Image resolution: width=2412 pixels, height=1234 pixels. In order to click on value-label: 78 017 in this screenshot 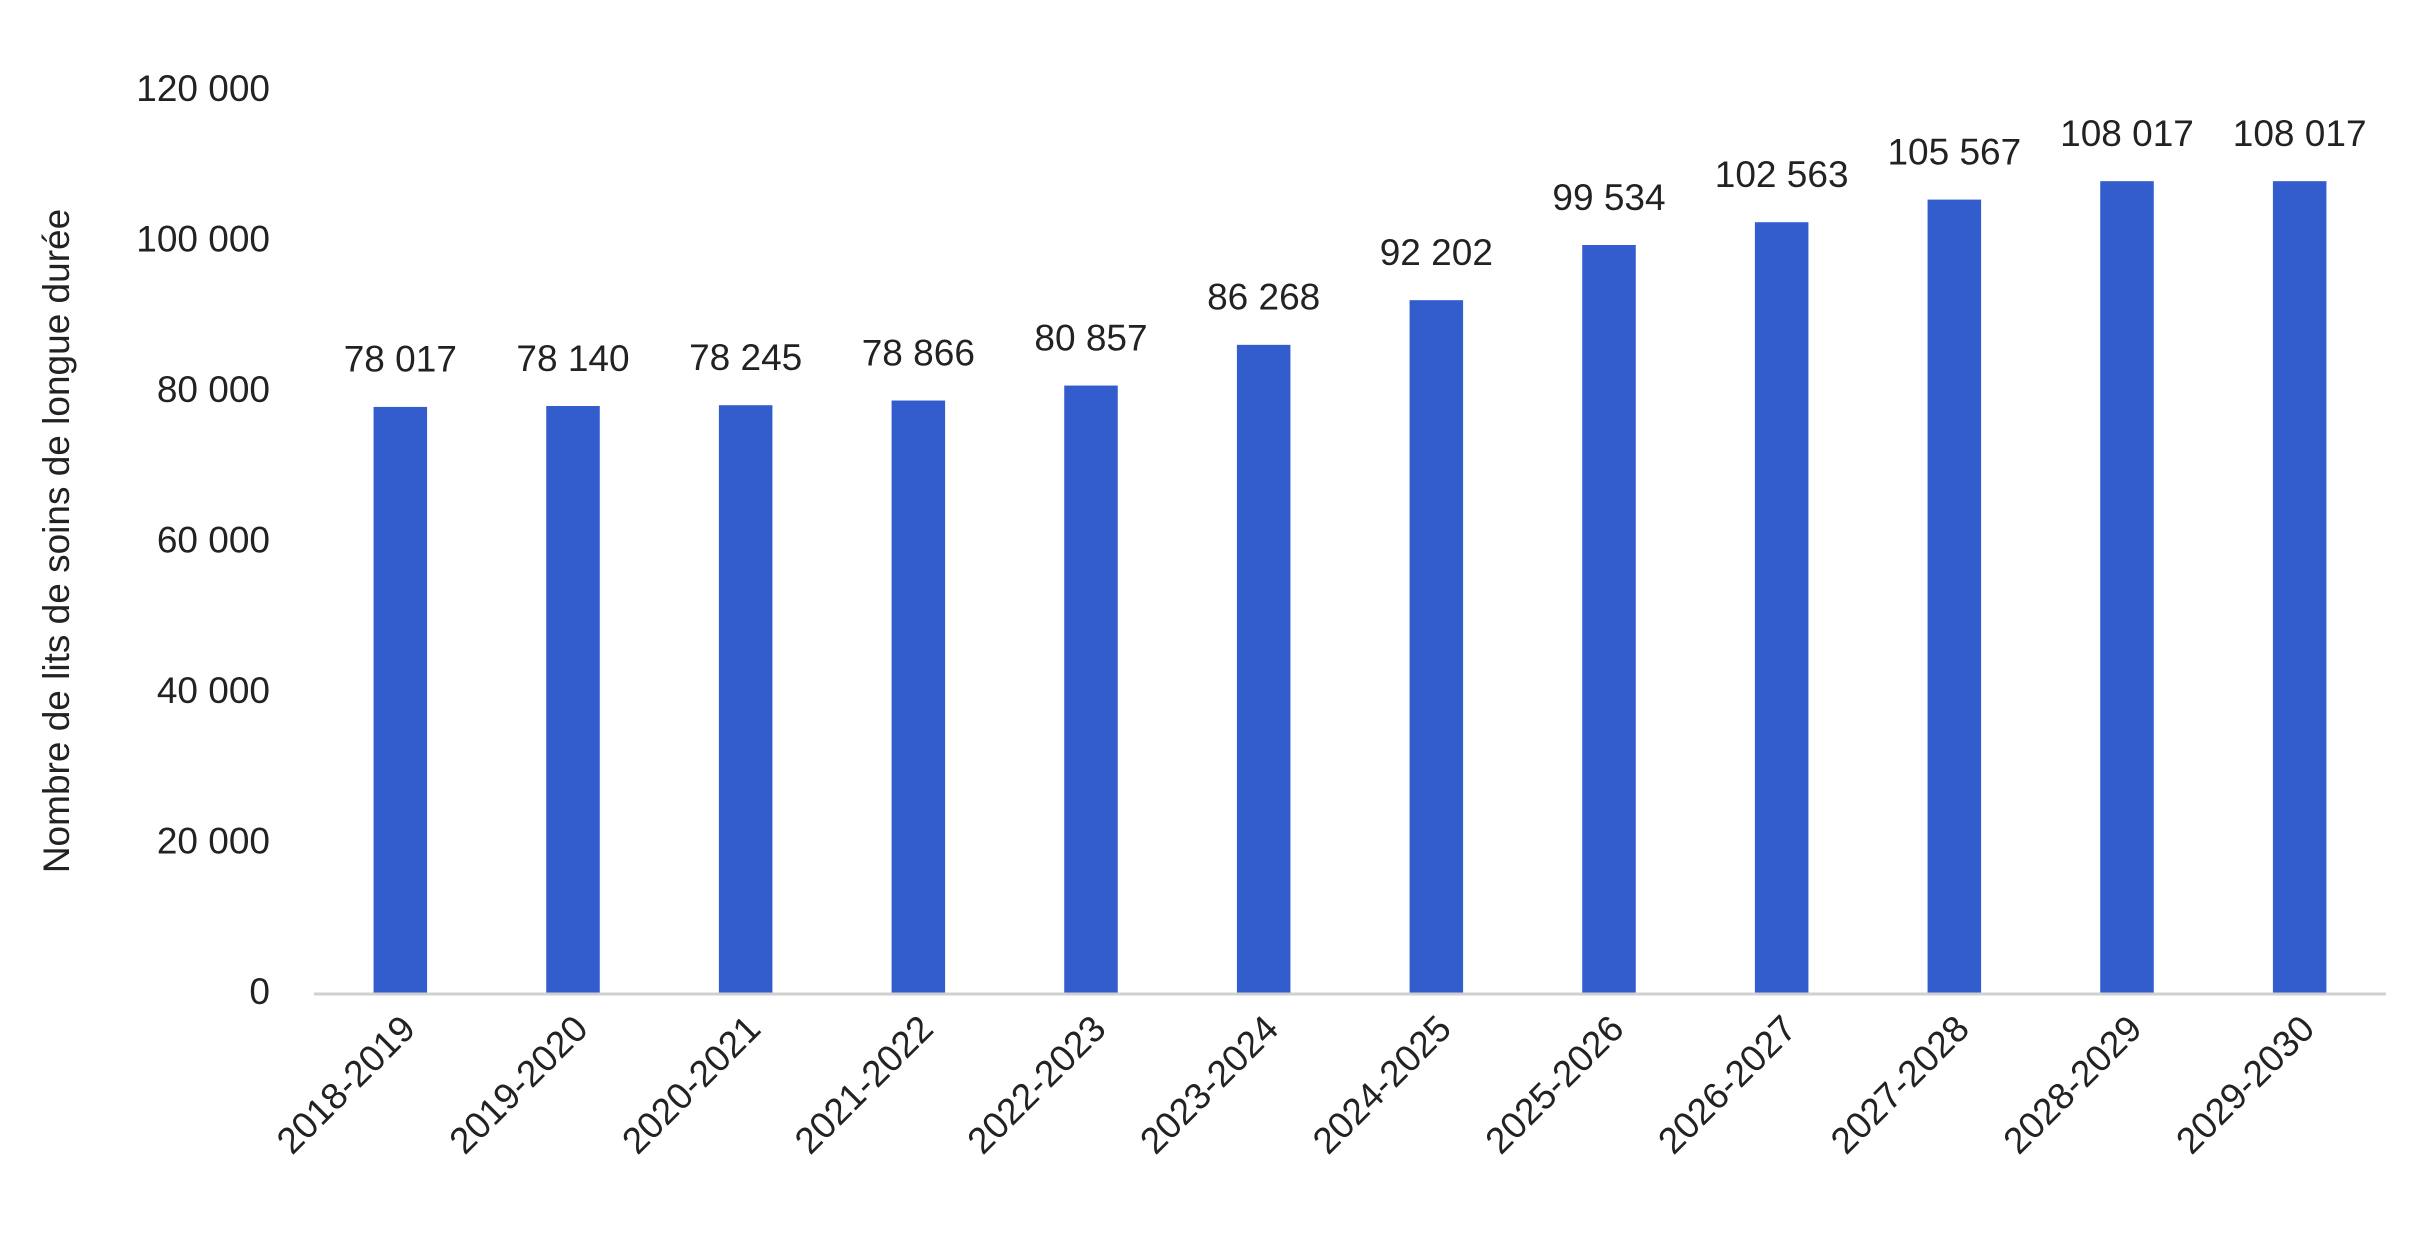, I will do `click(400, 359)`.